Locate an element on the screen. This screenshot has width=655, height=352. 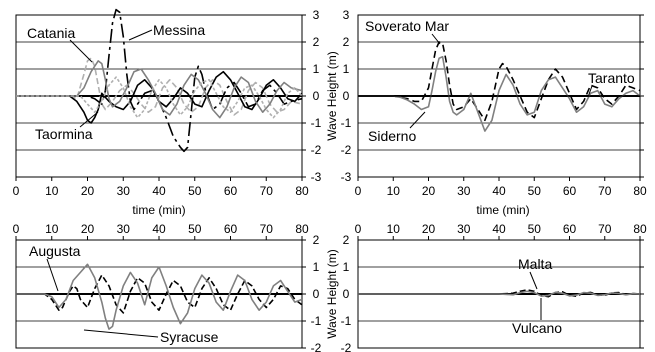
annotation-taormina: Taormina is located at coordinates (64, 134).